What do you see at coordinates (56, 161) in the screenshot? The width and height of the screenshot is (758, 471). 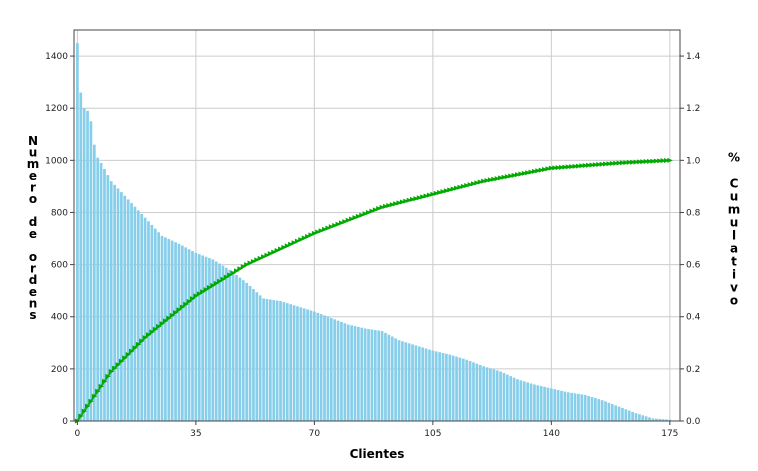 I see `left-y-tick-label: 1000` at bounding box center [56, 161].